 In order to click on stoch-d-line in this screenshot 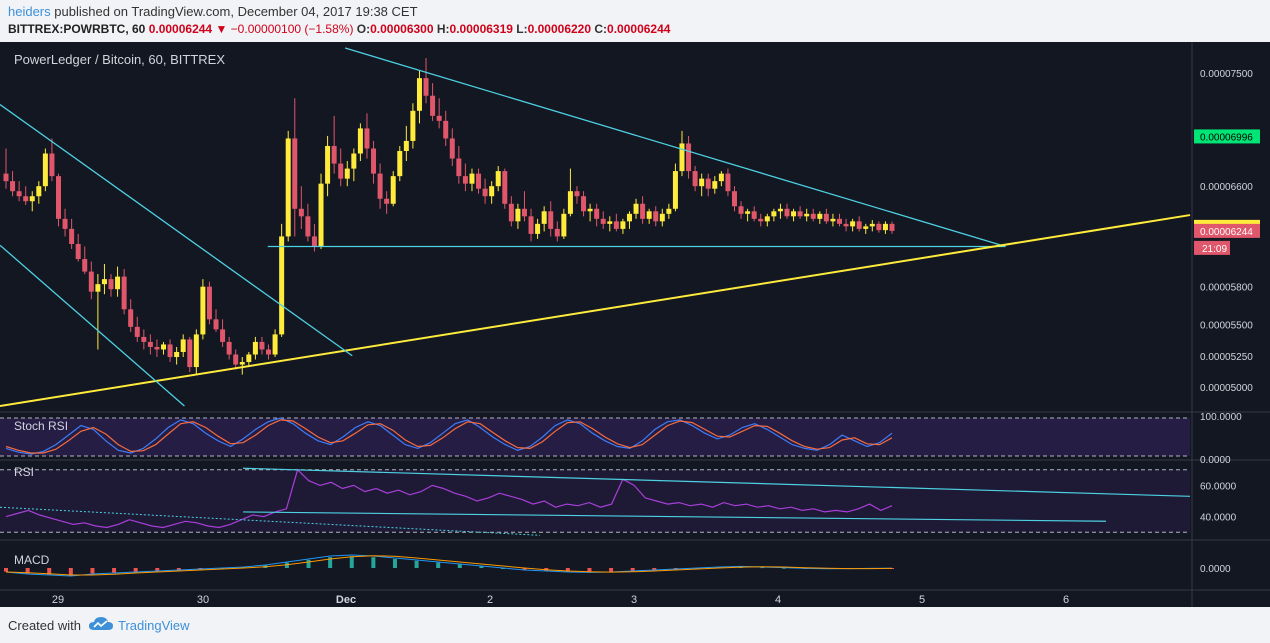, I will do `click(449, 436)`.